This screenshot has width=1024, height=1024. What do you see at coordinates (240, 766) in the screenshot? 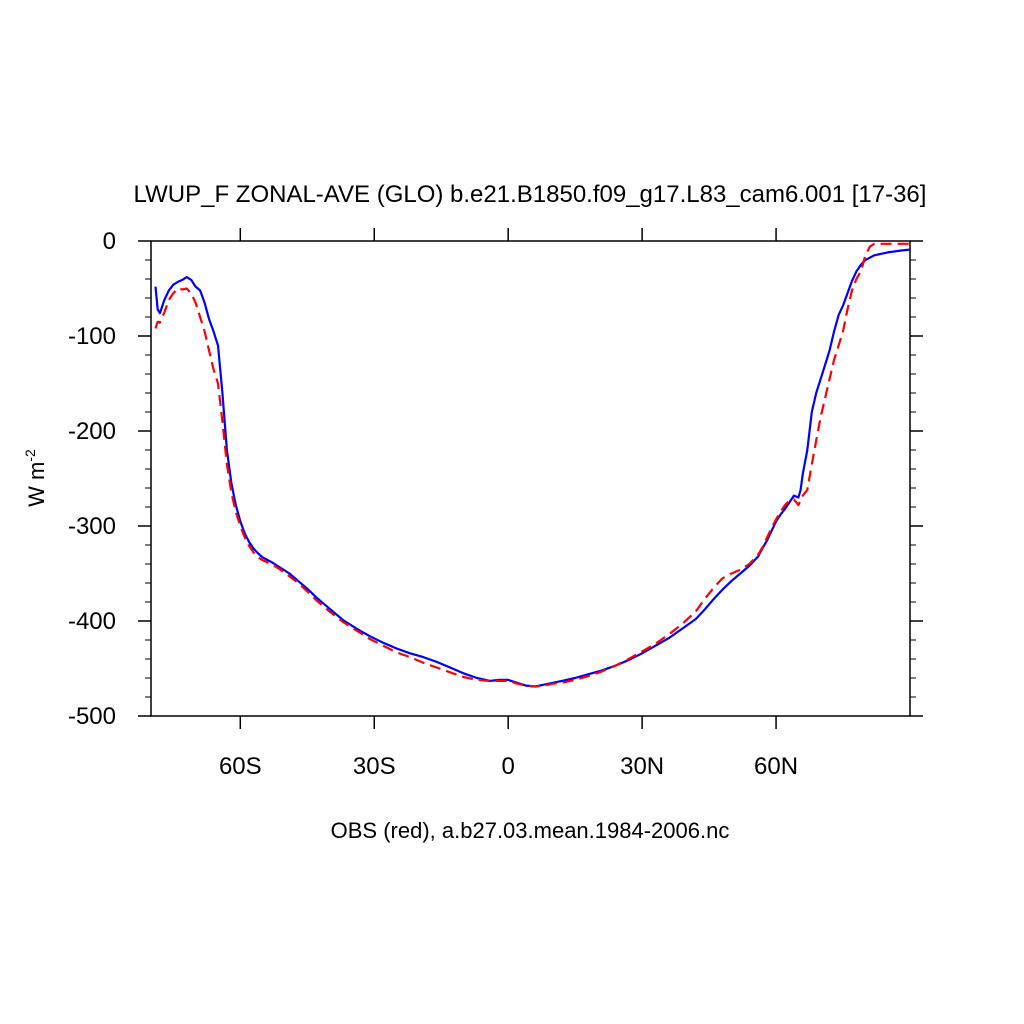
I see `x-tick-label: 60S` at bounding box center [240, 766].